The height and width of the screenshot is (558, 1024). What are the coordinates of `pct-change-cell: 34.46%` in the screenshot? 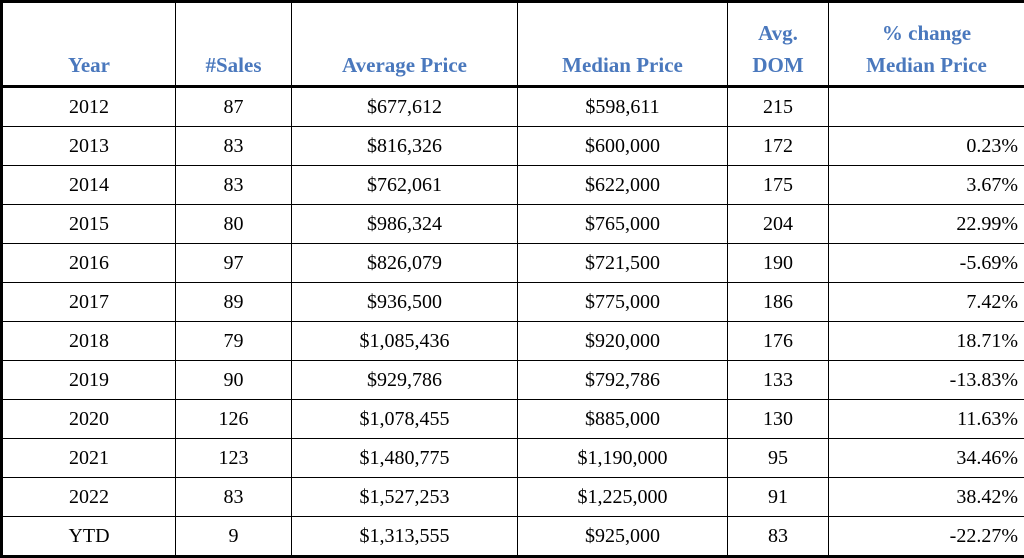 It's located at (926, 458).